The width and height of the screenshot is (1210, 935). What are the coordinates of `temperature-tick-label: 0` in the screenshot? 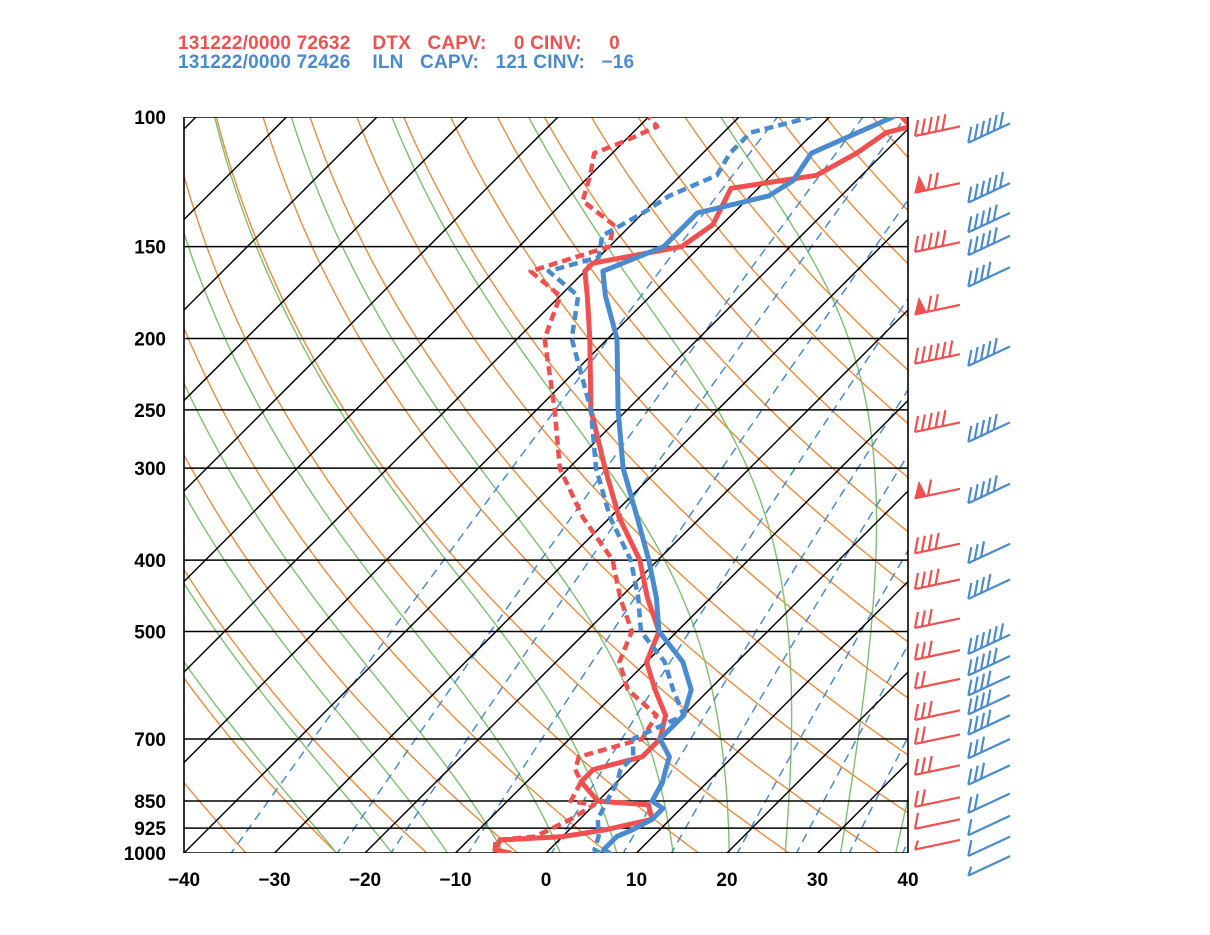 It's located at (546, 880).